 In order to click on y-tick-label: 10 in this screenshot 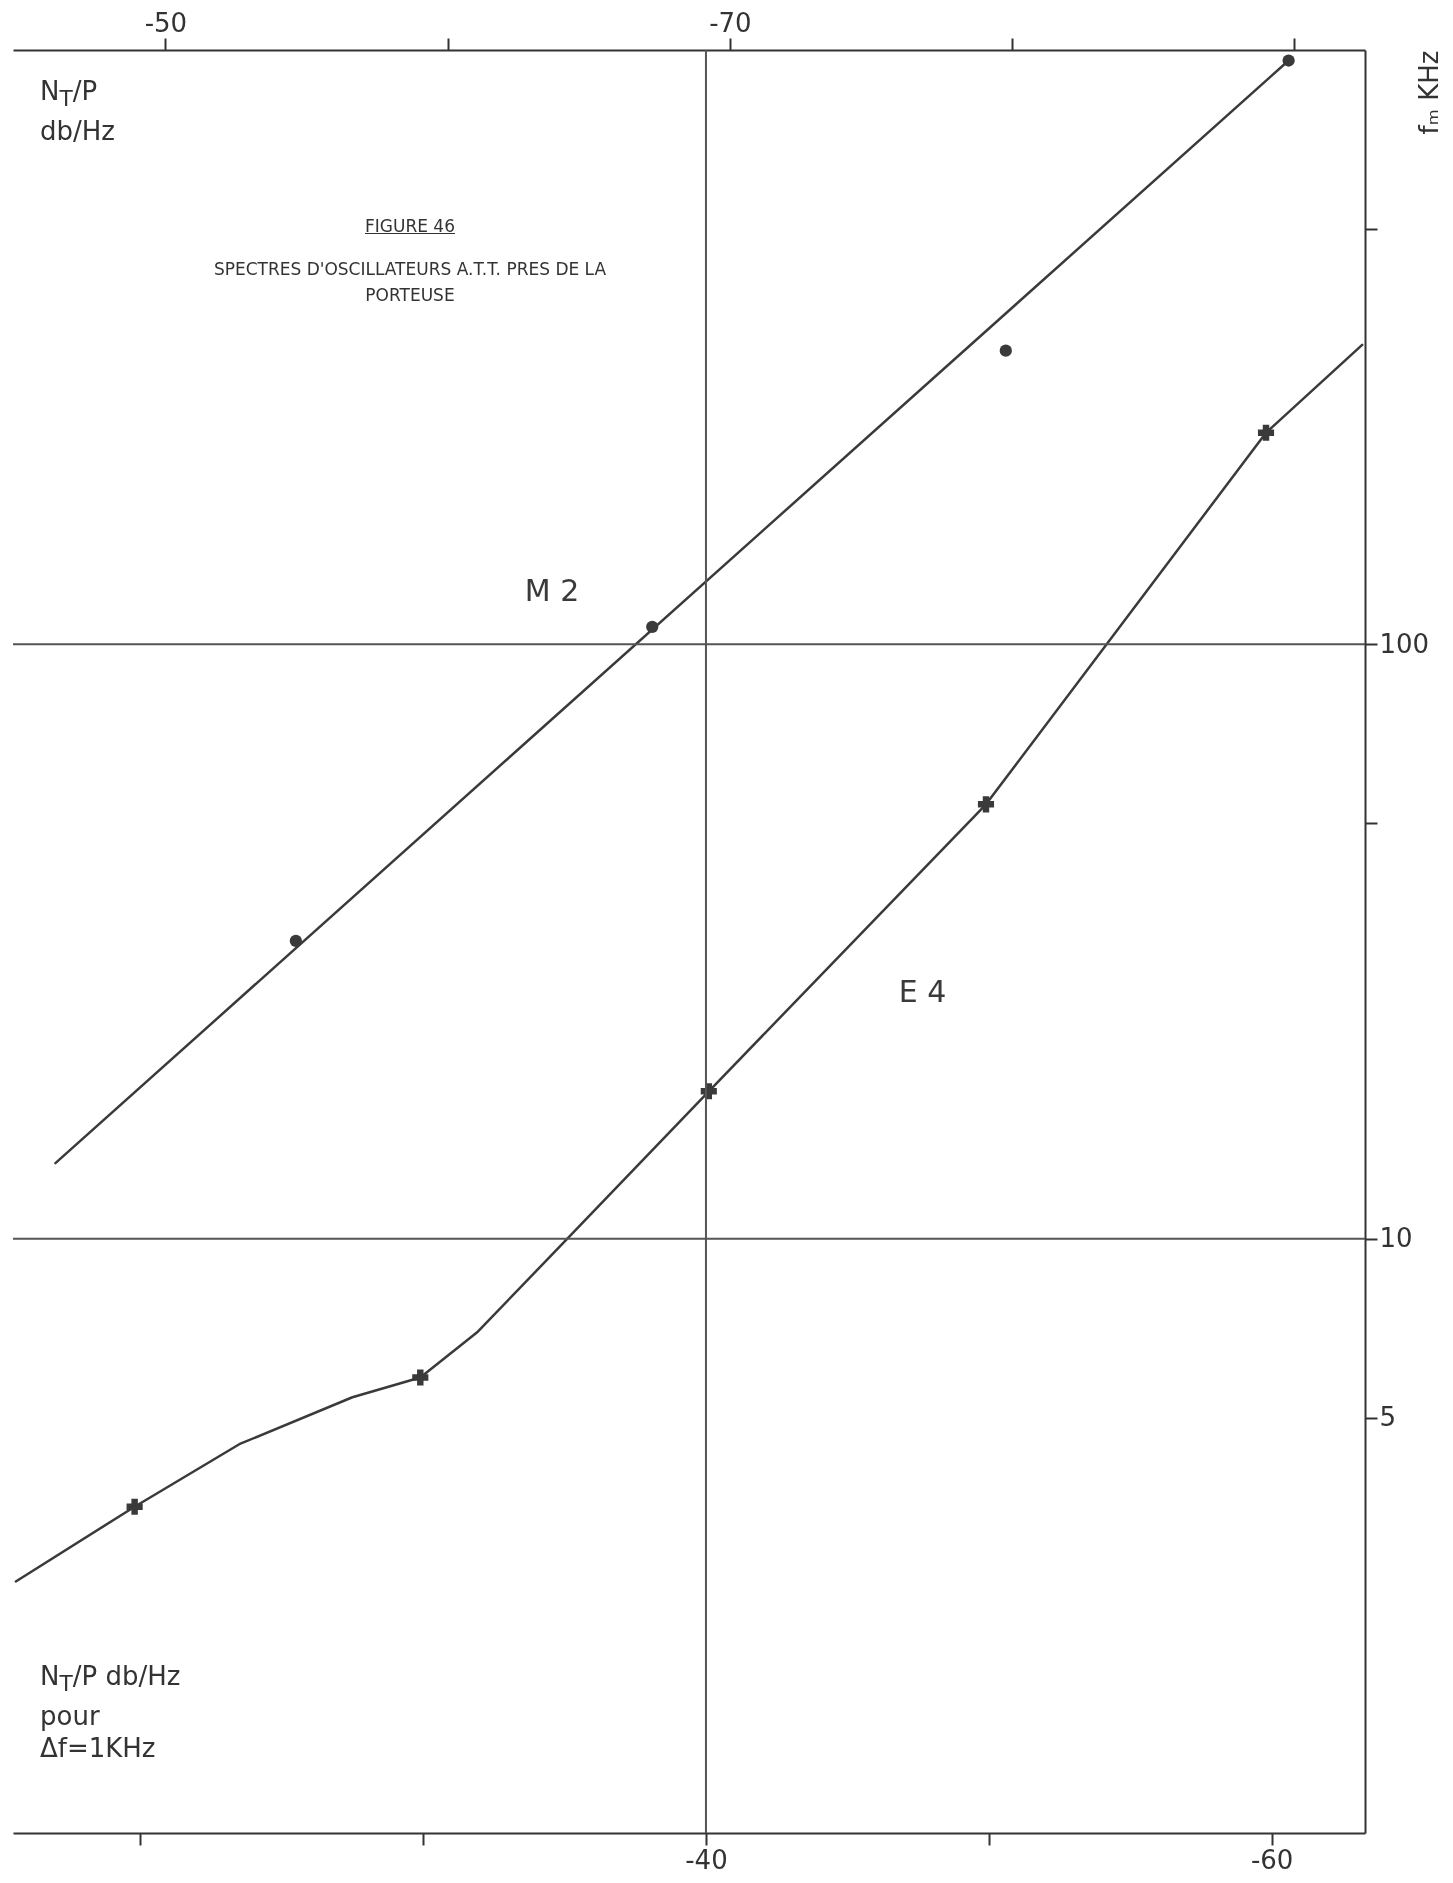, I will do `click(1396, 1238)`.